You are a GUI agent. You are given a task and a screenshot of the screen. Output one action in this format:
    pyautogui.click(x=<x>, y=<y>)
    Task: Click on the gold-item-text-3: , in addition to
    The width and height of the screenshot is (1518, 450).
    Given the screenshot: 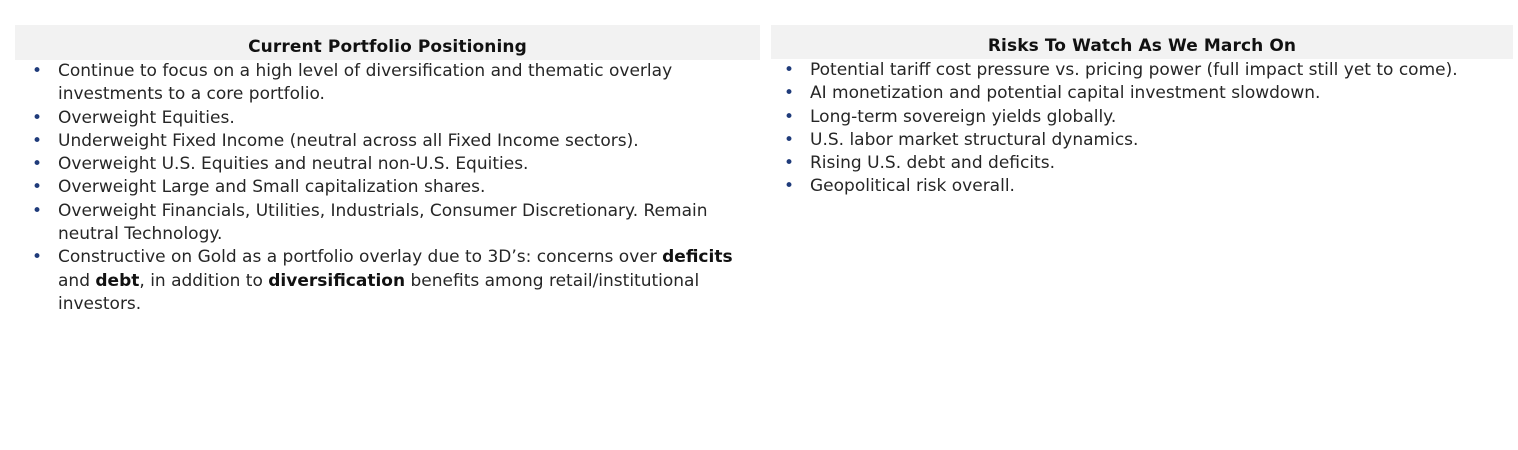 What is the action you would take?
    pyautogui.click(x=204, y=280)
    